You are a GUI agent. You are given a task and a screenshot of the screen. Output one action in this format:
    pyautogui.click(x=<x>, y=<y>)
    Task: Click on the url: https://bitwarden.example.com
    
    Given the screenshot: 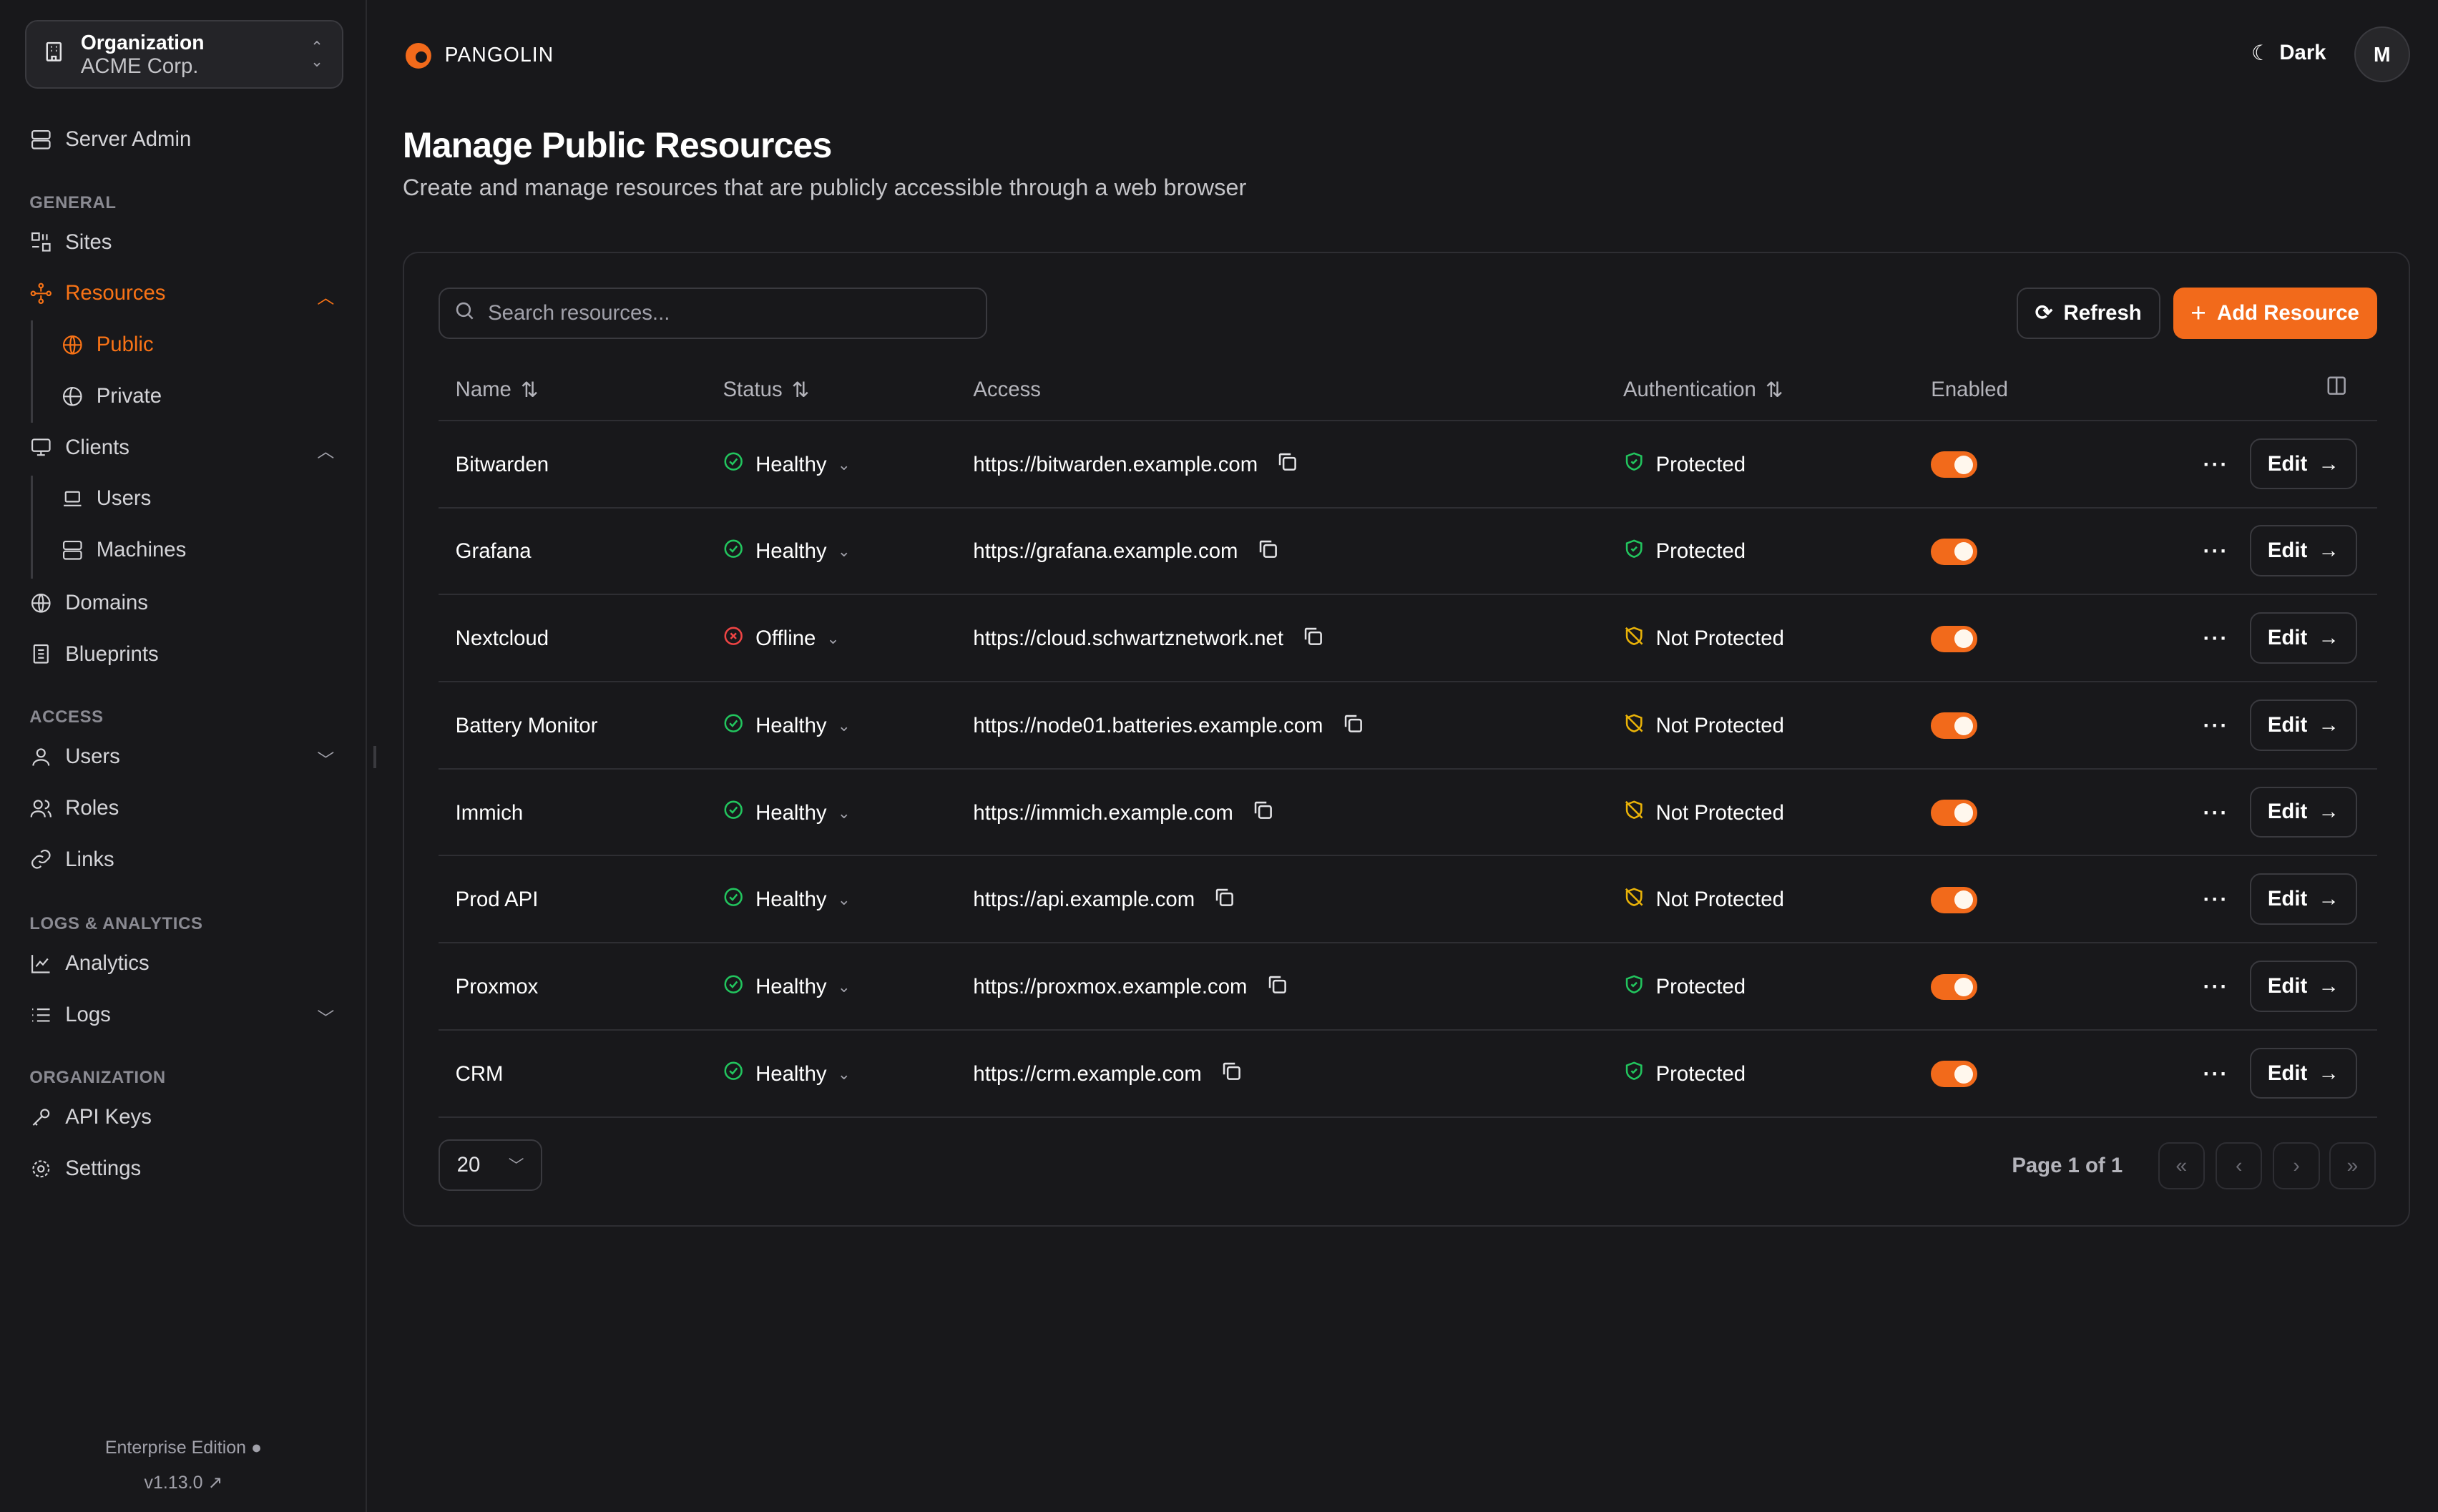 What is the action you would take?
    pyautogui.click(x=1115, y=464)
    